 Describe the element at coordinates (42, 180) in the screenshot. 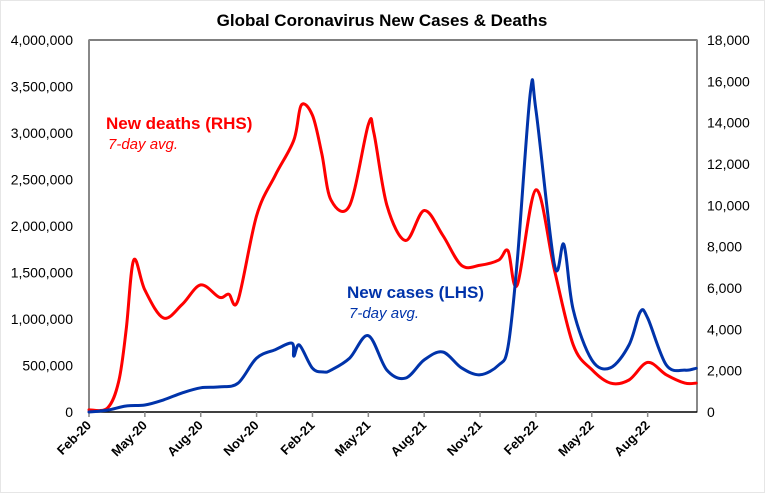

I see `y-left-tick-label: 2,500,000` at that location.